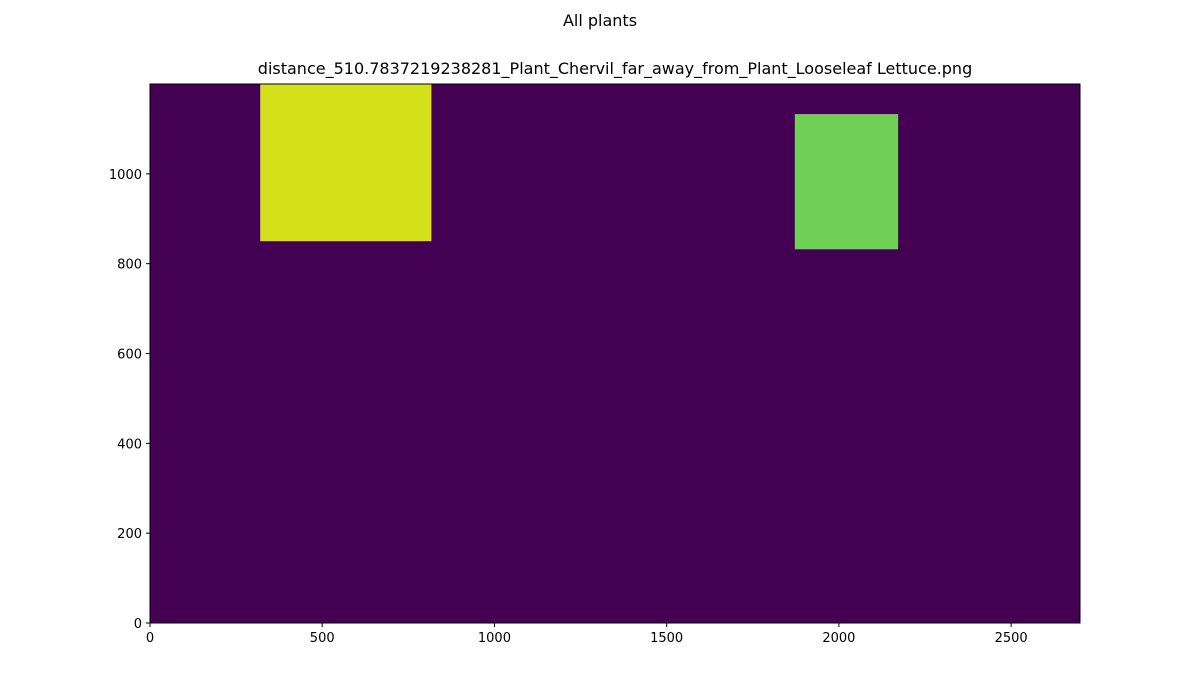 The width and height of the screenshot is (1200, 700). Describe the element at coordinates (600, 20) in the screenshot. I see `figure-suptitle: All plants` at that location.